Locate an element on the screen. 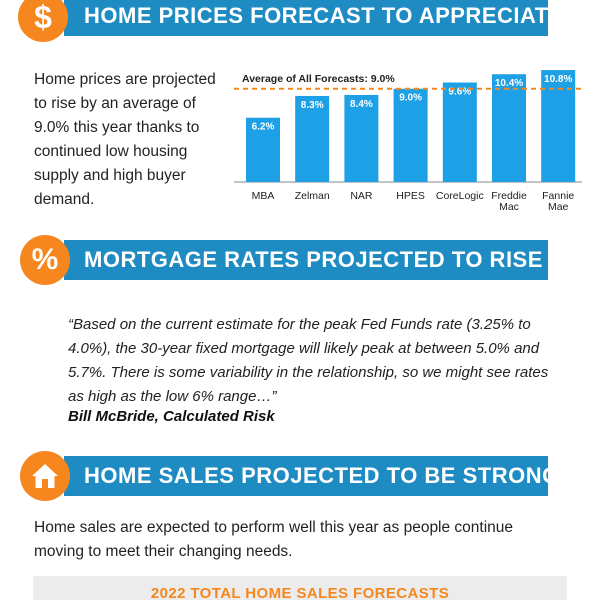  bar-value-label: 9.0% is located at coordinates (410, 98).